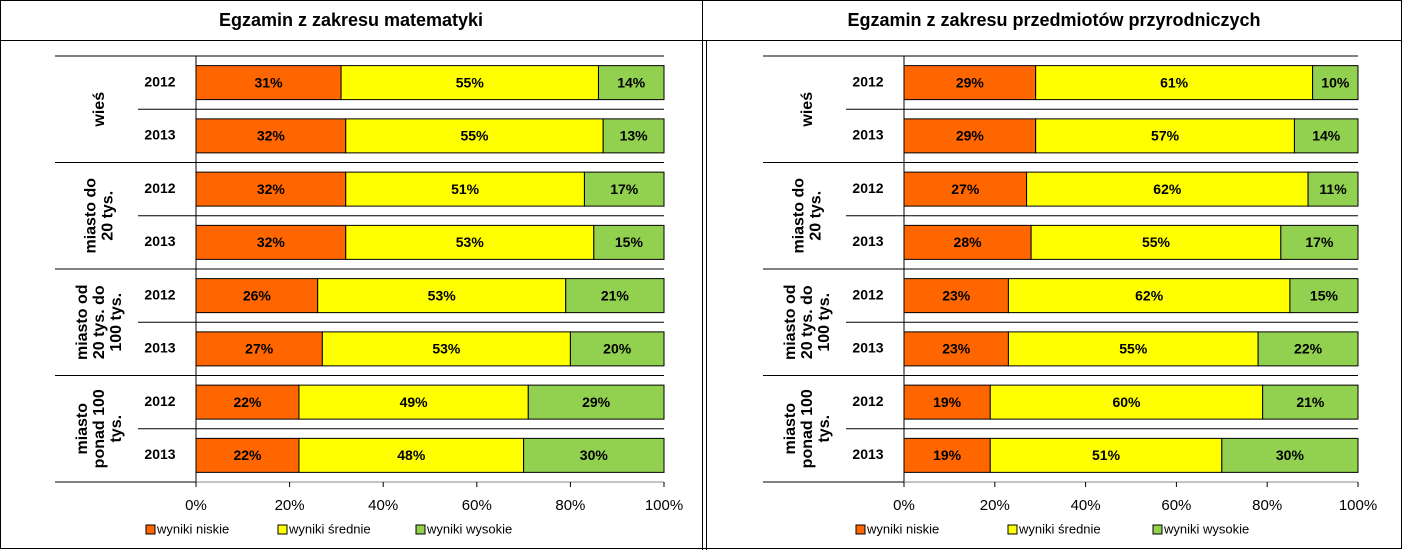  Describe the element at coordinates (790, 429) in the screenshot. I see `group-label-line: miasto` at that location.